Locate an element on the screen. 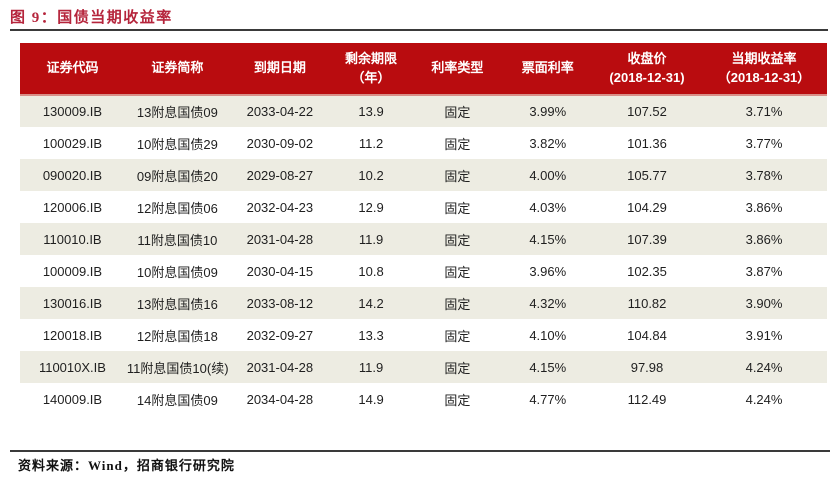  cell-code: 140009.IB is located at coordinates (72, 399).